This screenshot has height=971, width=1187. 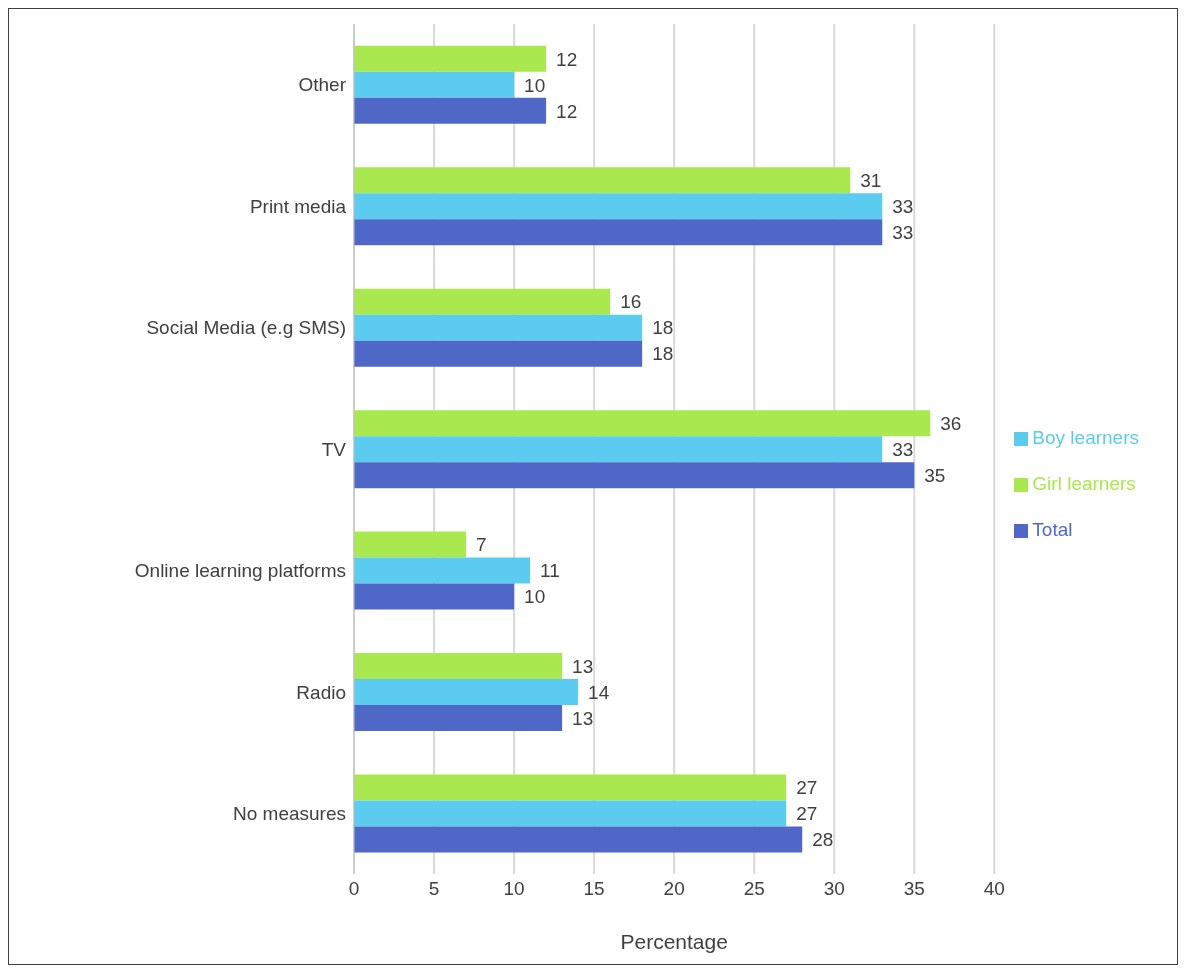 I want to click on x-tick-label: 0, so click(x=354, y=889).